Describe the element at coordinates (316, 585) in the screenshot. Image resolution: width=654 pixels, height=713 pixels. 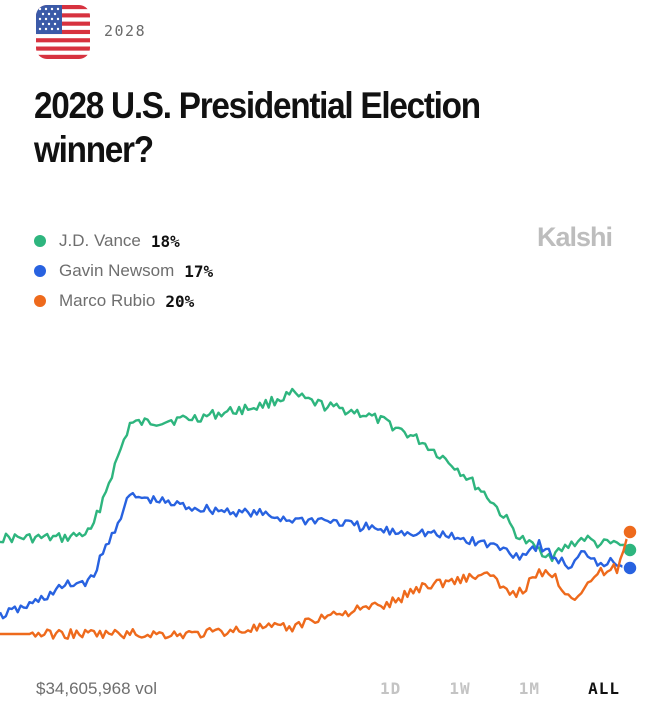
I see `series-line-marco-rubio` at that location.